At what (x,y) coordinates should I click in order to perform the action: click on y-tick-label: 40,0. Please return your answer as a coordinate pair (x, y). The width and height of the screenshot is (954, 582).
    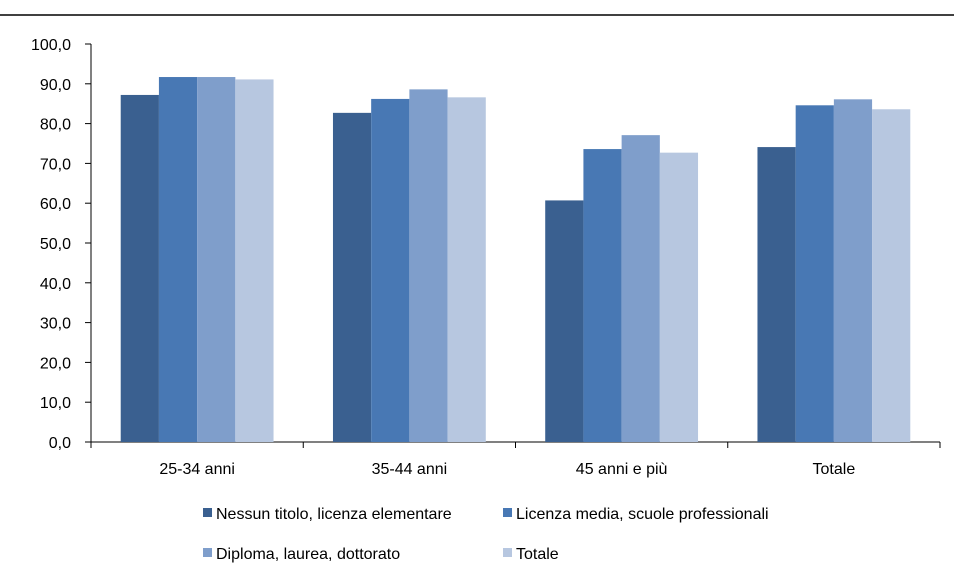
    Looking at the image, I should click on (55, 284).